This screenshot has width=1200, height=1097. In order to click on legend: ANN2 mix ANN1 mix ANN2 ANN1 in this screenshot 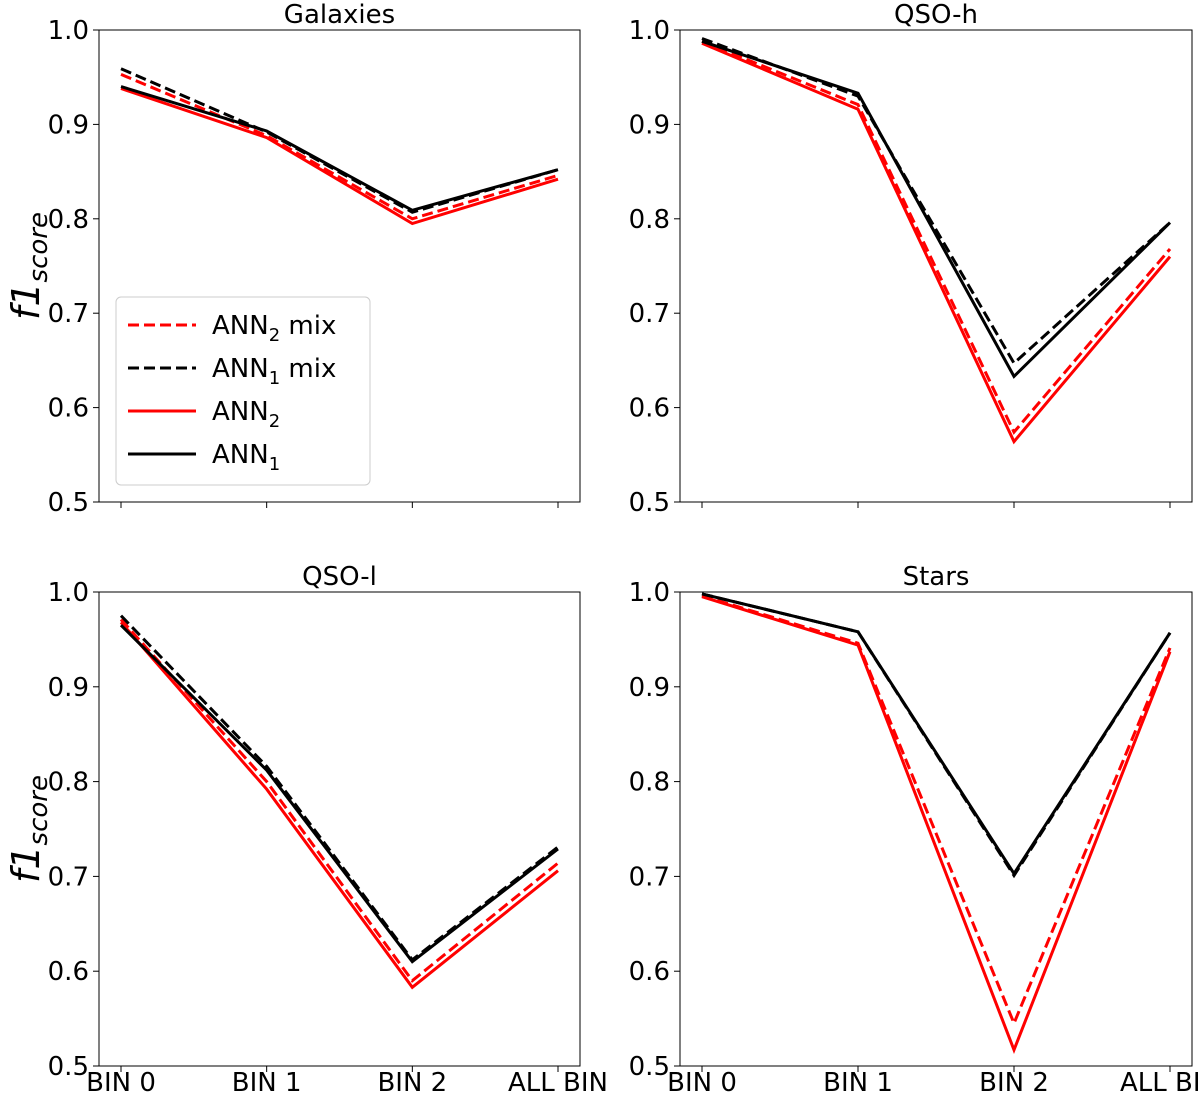, I will do `click(243, 391)`.